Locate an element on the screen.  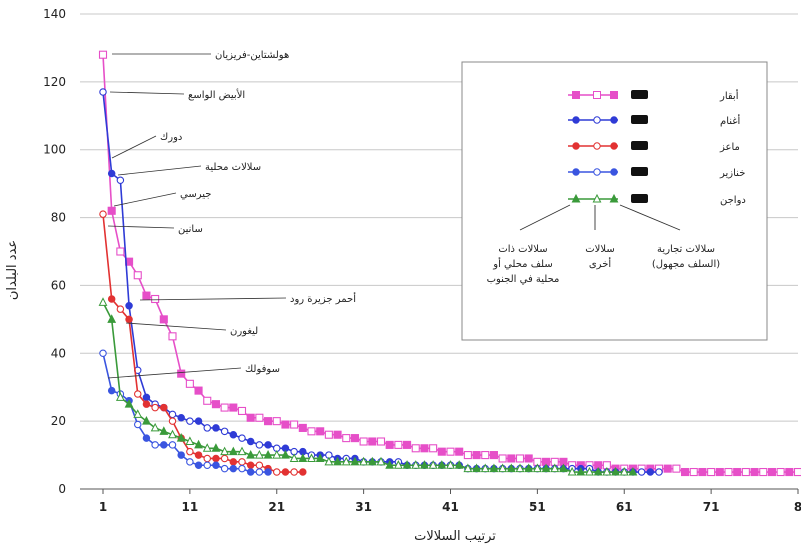
legend-label: ماعز is located at coordinates (729, 147).